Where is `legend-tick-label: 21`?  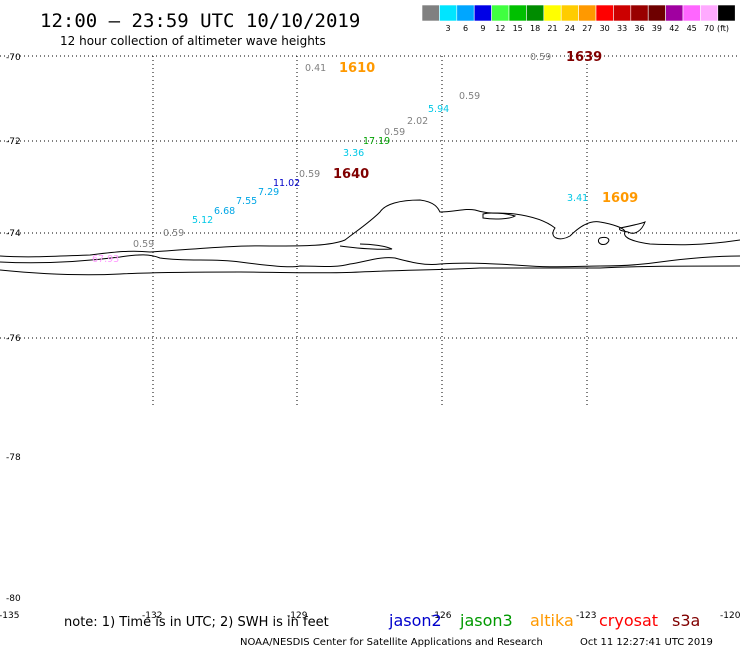
legend-tick-label: 21 is located at coordinates (552, 28).